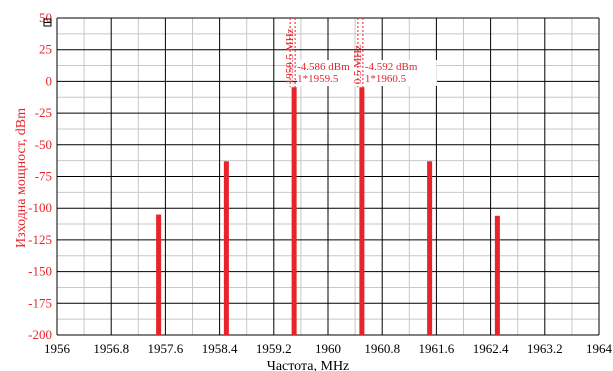  Describe the element at coordinates (308, 365) in the screenshot. I see `x-axis-label: Частота, MHz` at that location.